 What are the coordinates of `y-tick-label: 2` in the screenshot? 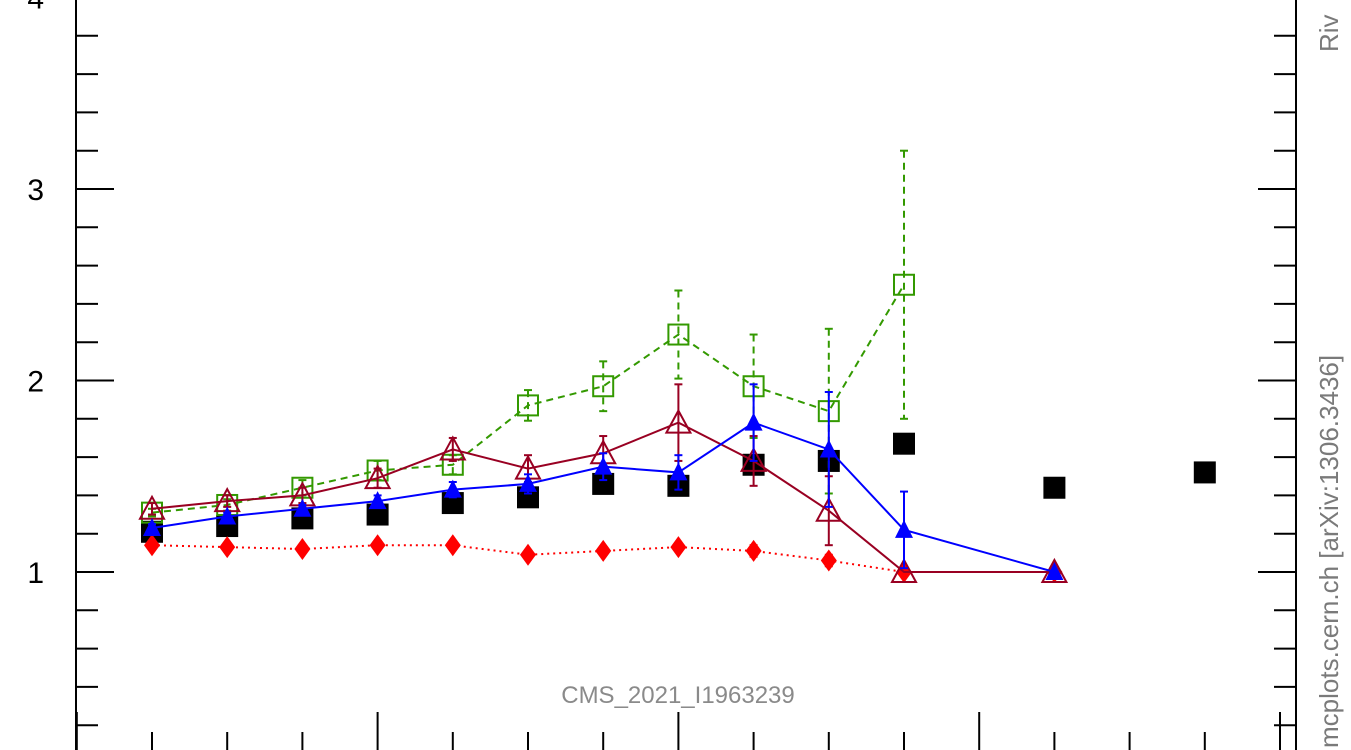 It's located at (35, 382).